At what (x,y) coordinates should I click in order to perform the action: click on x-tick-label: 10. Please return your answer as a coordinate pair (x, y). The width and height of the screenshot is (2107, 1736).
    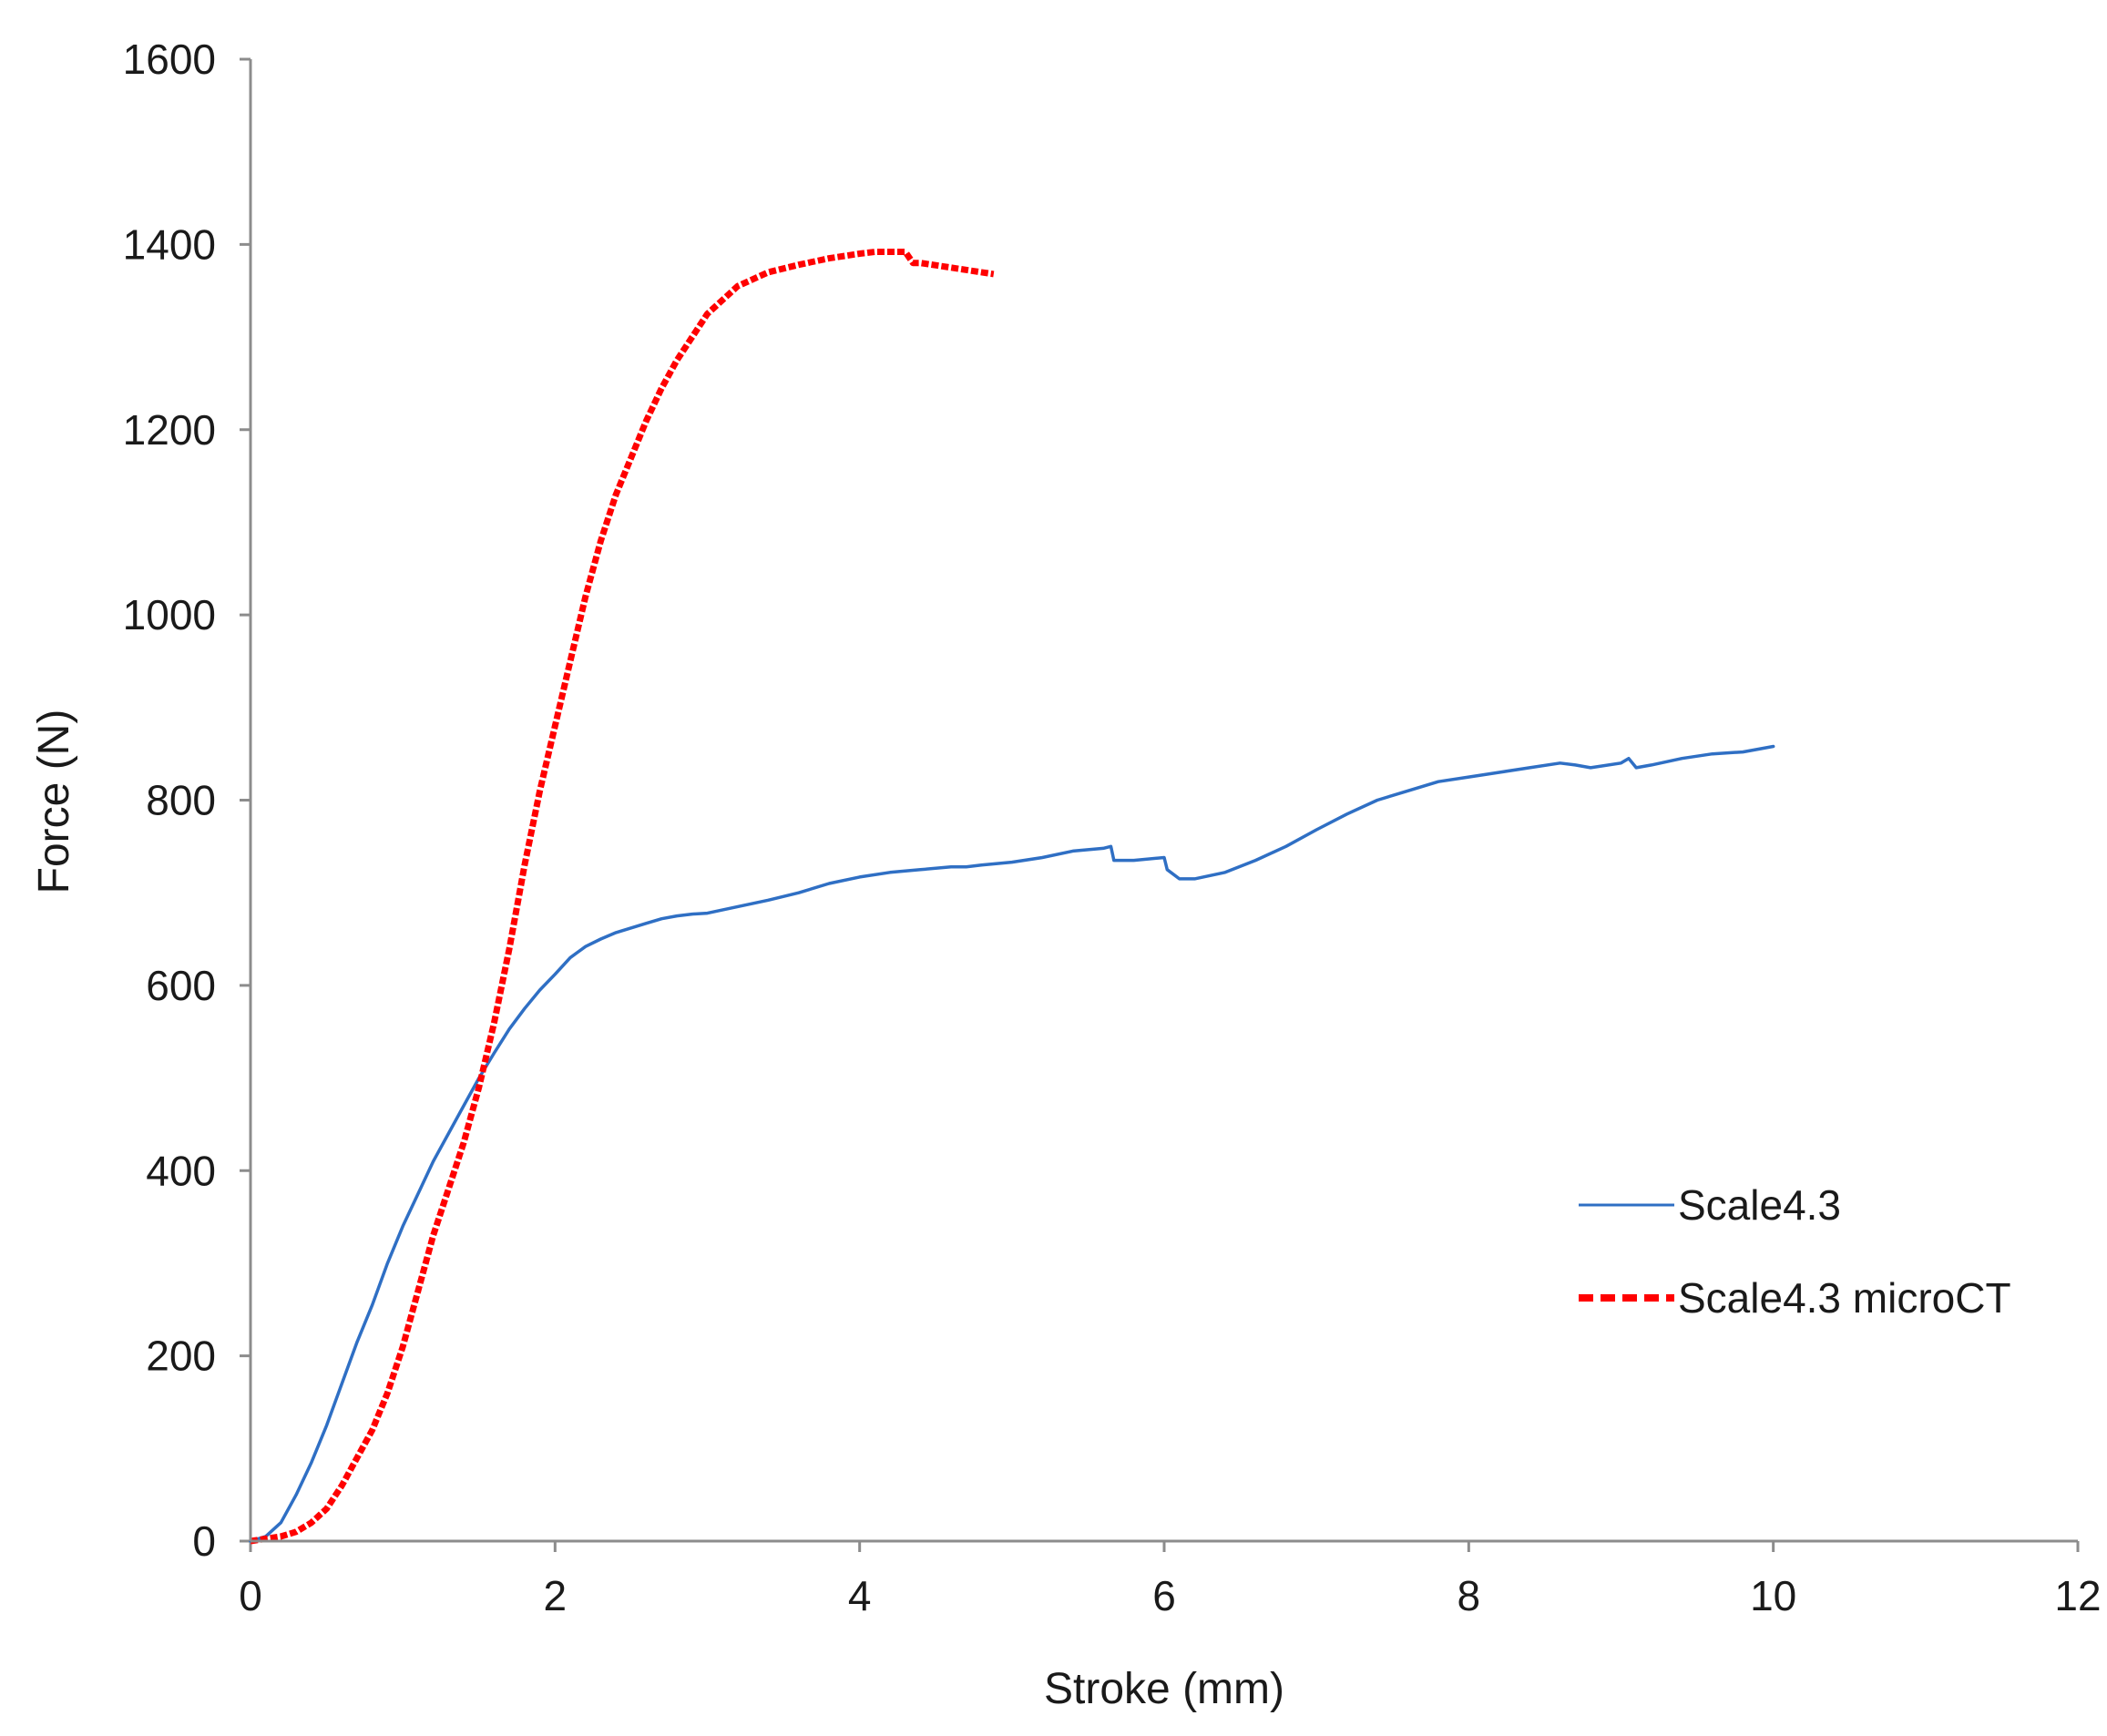
    Looking at the image, I should click on (1773, 1595).